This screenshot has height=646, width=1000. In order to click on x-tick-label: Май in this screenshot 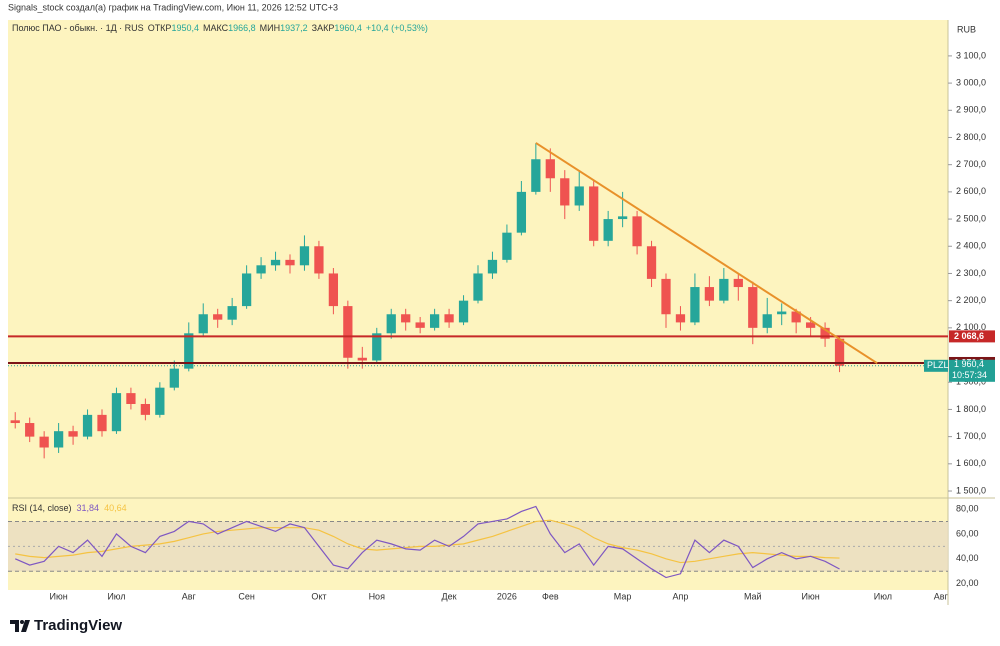, I will do `click(753, 596)`.